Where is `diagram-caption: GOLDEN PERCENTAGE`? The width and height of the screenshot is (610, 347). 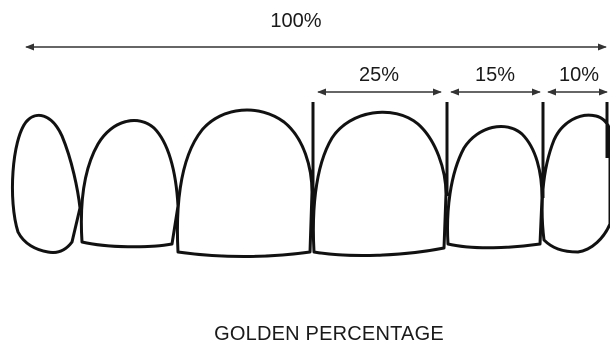
diagram-caption: GOLDEN PERCENTAGE is located at coordinates (329, 334).